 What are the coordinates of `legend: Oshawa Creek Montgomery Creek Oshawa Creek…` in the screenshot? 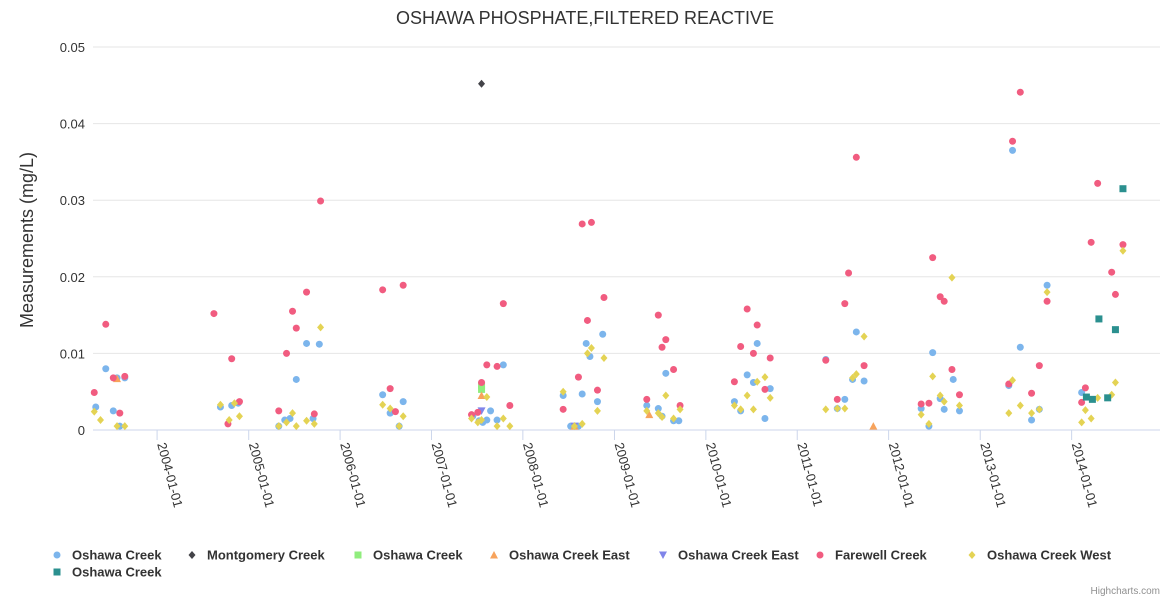 It's located at (582, 564).